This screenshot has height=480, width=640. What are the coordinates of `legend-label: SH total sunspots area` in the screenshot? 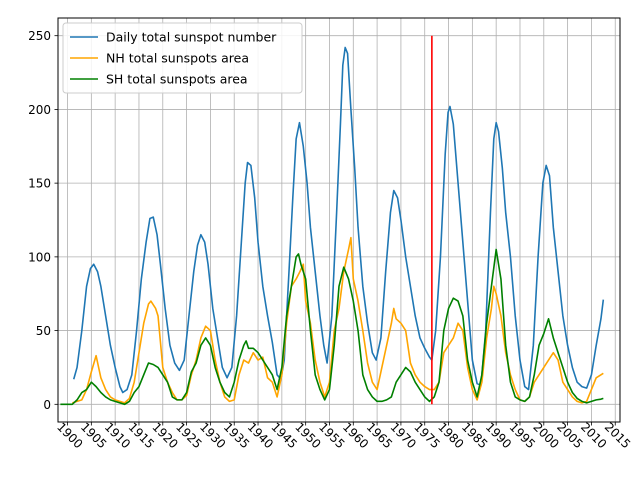 It's located at (177, 79).